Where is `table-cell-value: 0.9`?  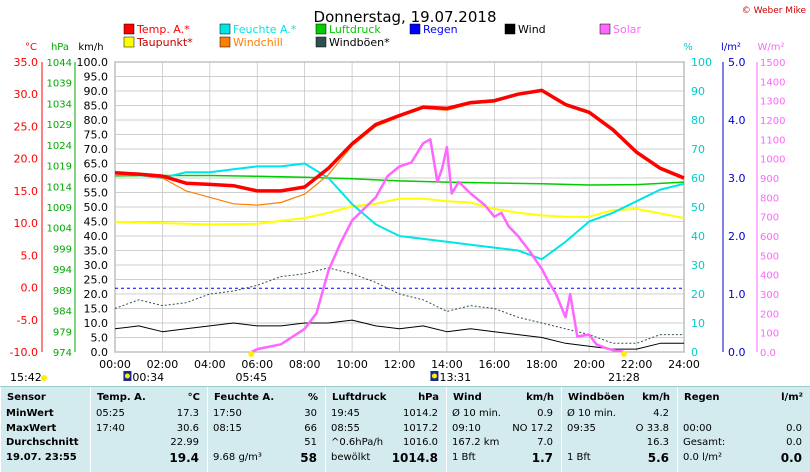
table-cell-value: 0.9 is located at coordinates (545, 413).